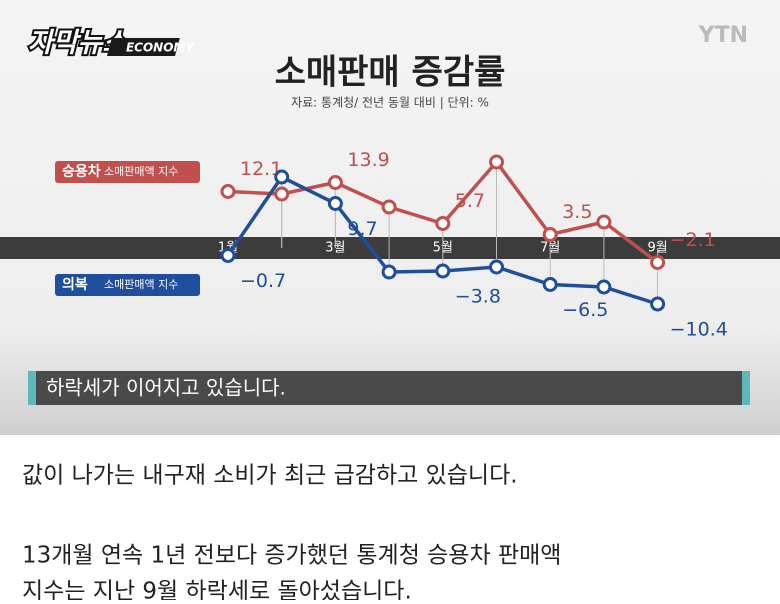  I want to click on value-label: −2.1, so click(693, 240).